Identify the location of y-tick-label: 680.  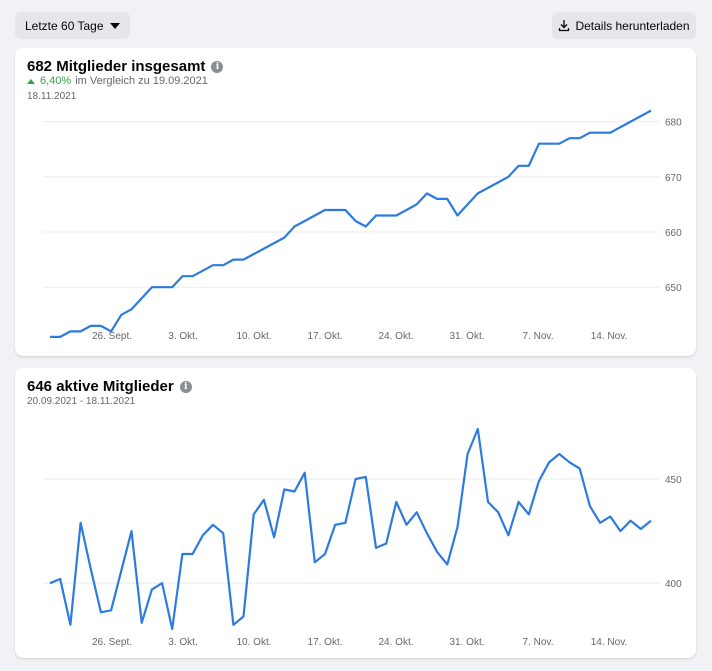
(673, 123).